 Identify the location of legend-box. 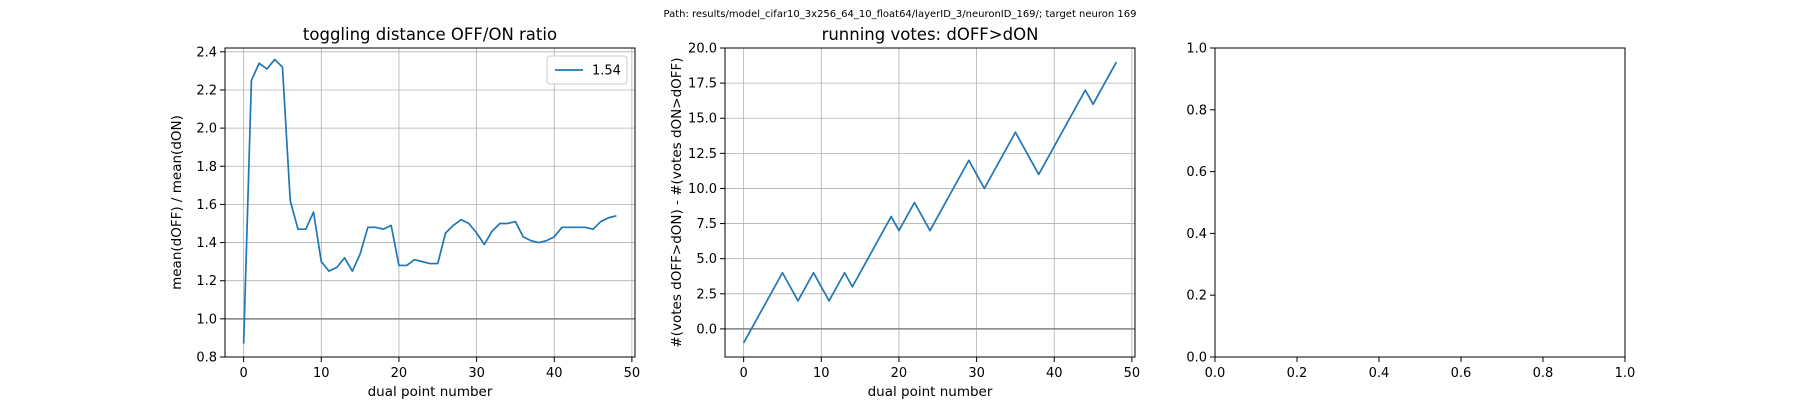
(587, 70).